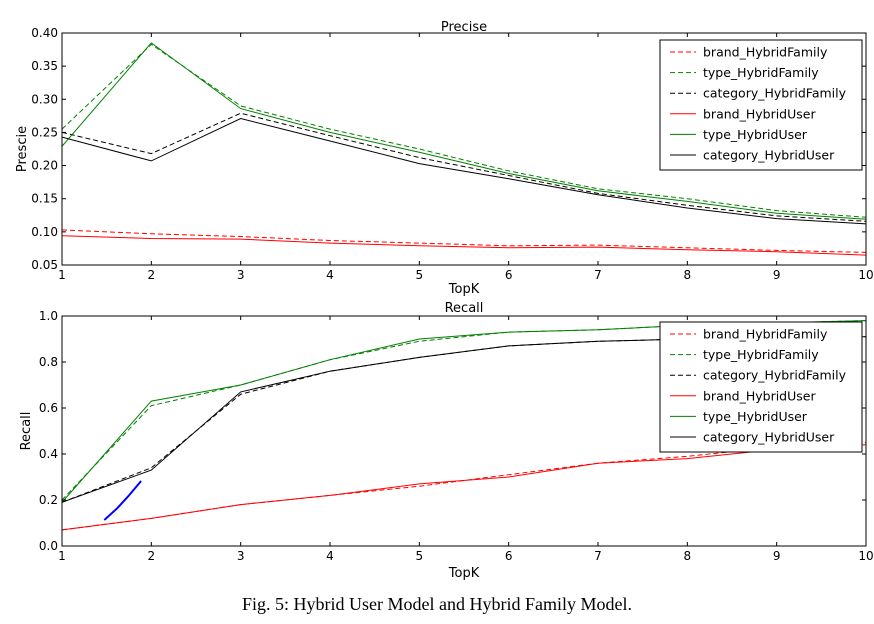 The width and height of the screenshot is (874, 624). What do you see at coordinates (44, 232) in the screenshot?
I see `y-tick-label: 0.10` at bounding box center [44, 232].